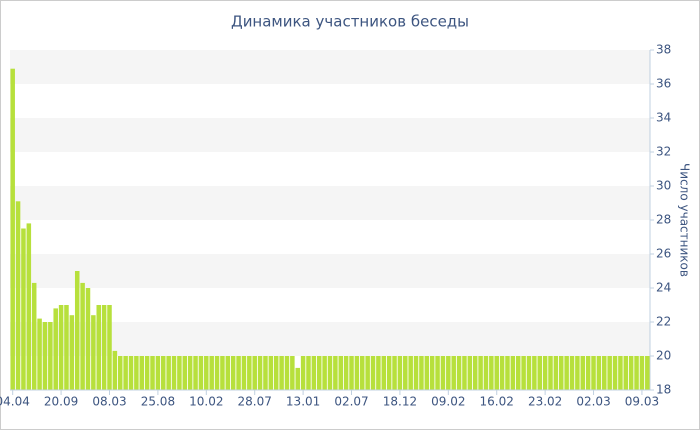 The height and width of the screenshot is (434, 700). Describe the element at coordinates (685, 220) in the screenshot. I see `y-axis-title: Число участников` at that location.